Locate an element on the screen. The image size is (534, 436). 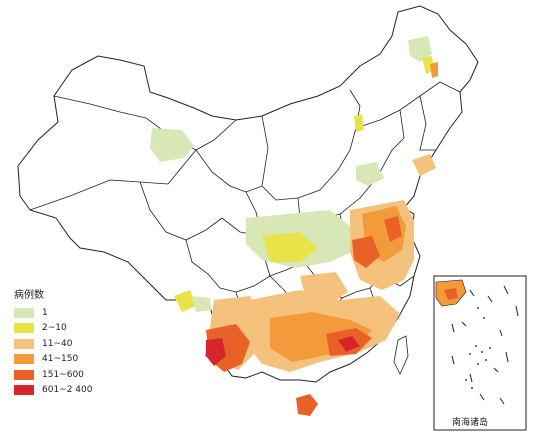
legend-label: 1 is located at coordinates (45, 312).